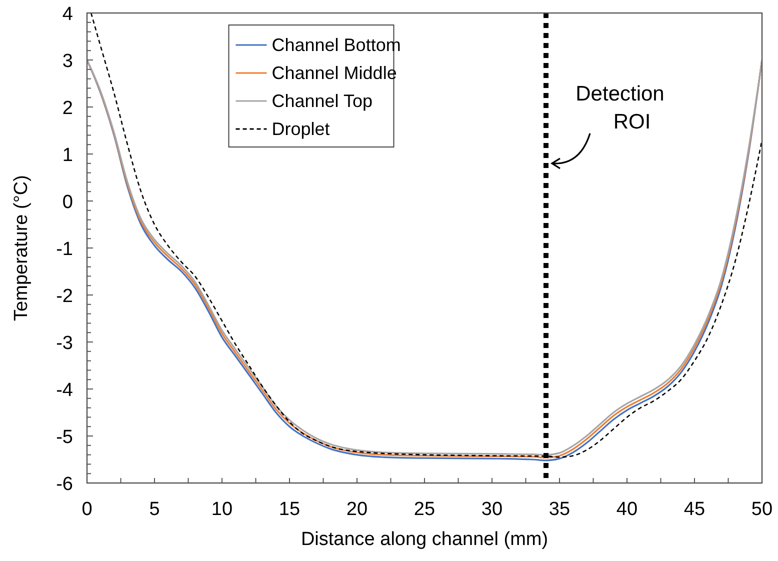 This screenshot has height=561, width=778. I want to click on x-tick-label: 45, so click(695, 509).